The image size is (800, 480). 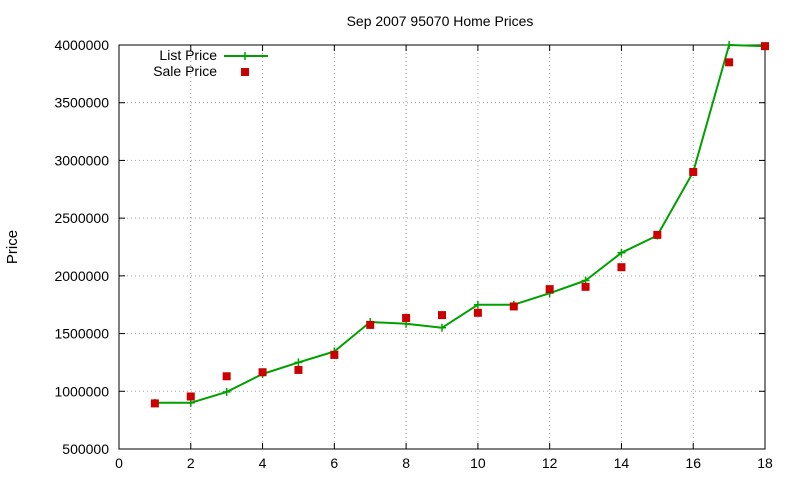 What do you see at coordinates (440, 21) in the screenshot?
I see `chart-title: Sep 2007 95070 Home Prices` at bounding box center [440, 21].